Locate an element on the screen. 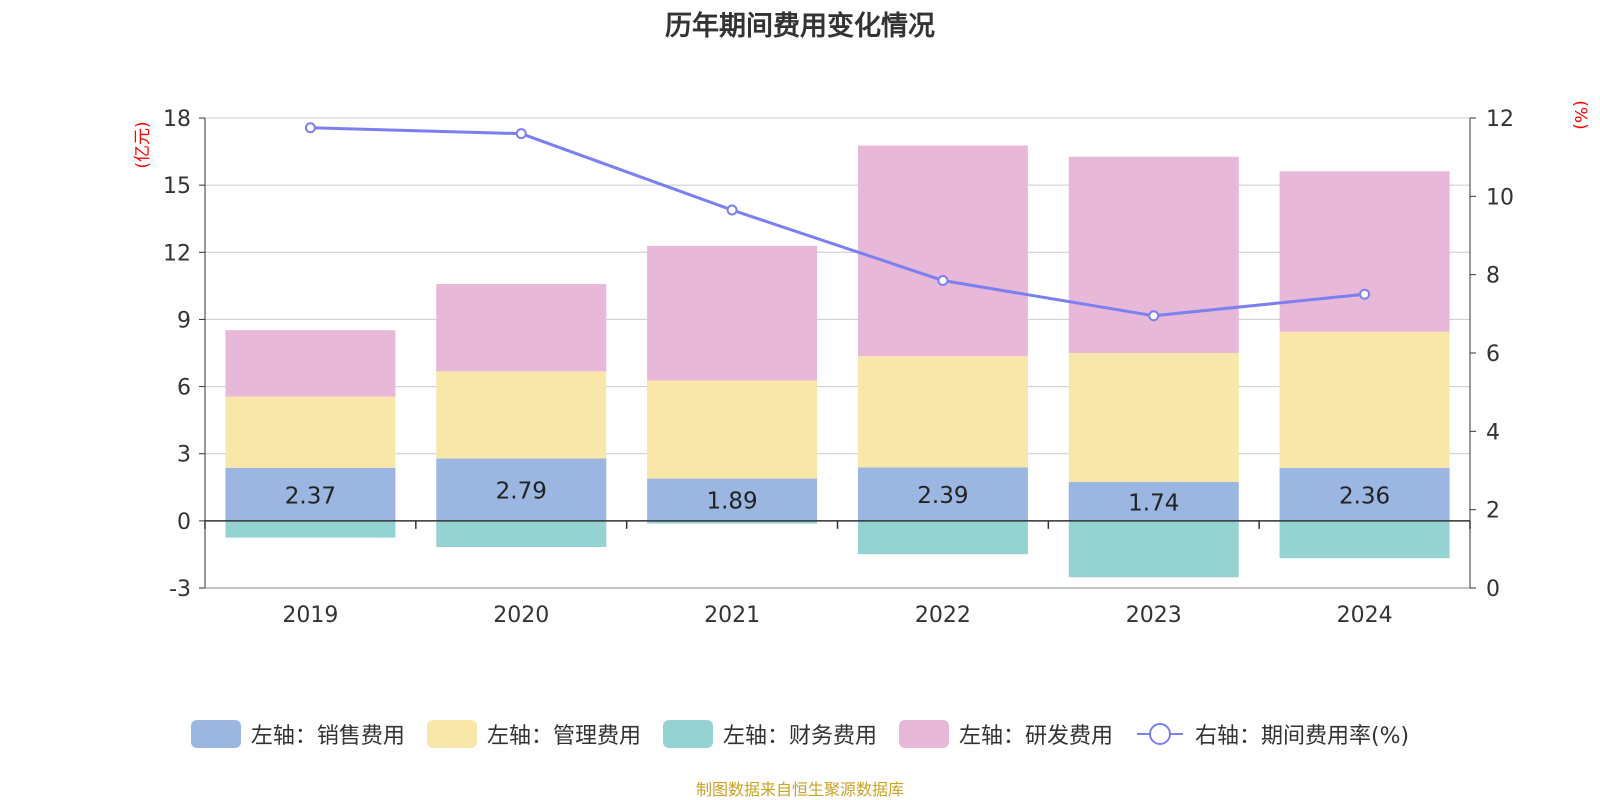 Image resolution: width=1600 pixels, height=800 pixels. data-label-sales-2019: 2.37 is located at coordinates (310, 496).